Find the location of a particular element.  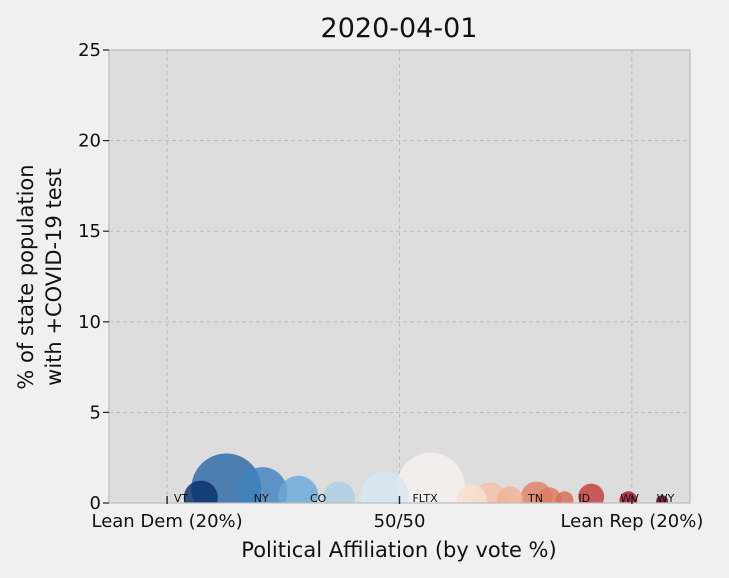

state-label: WV is located at coordinates (629, 498).